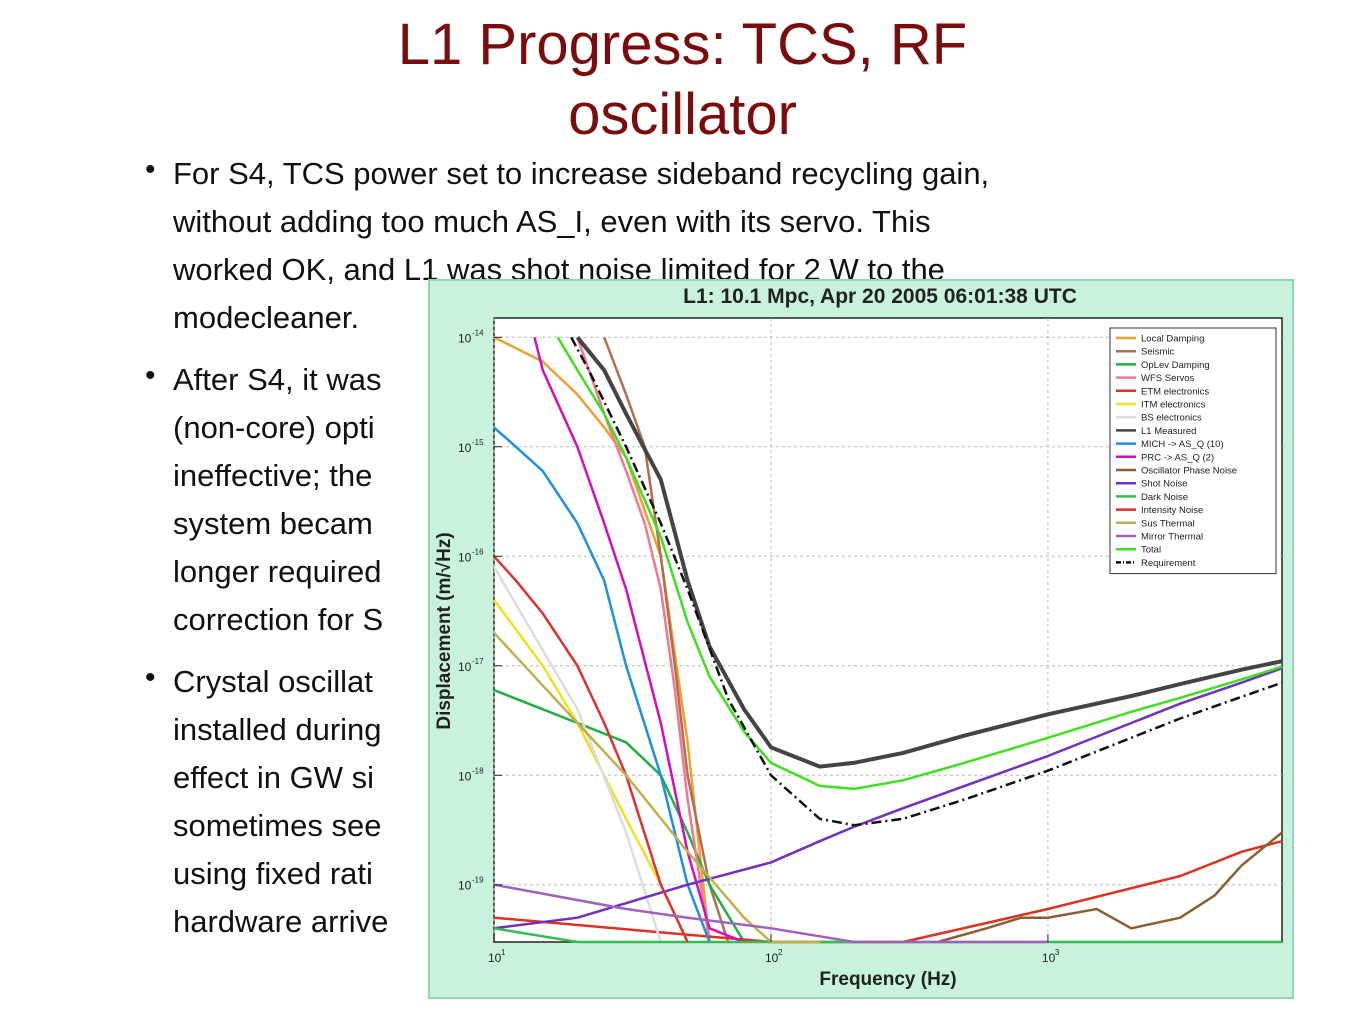 The image size is (1365, 1024). Describe the element at coordinates (1158, 352) in the screenshot. I see `legend-label: Seismic` at that location.